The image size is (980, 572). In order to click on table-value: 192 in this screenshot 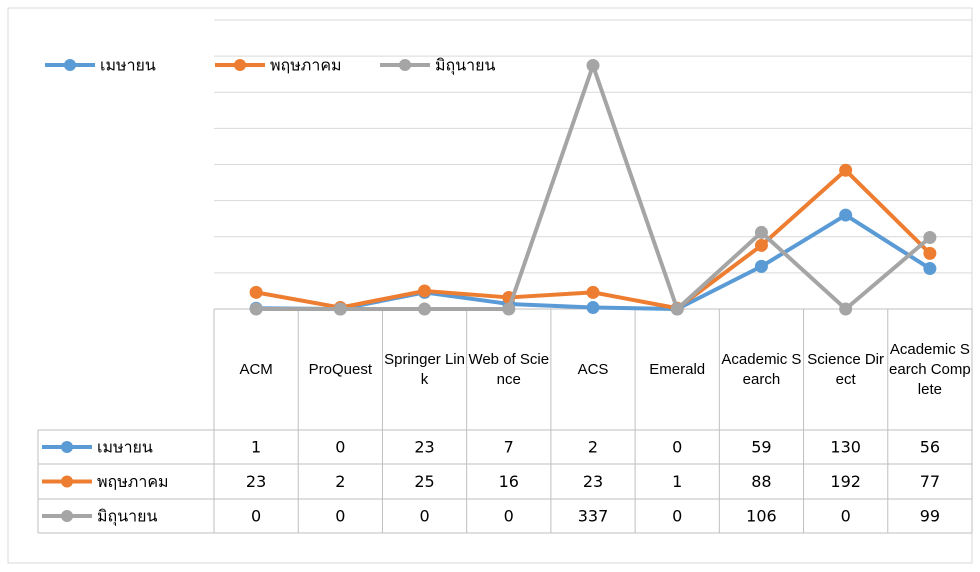, I will do `click(845, 481)`.